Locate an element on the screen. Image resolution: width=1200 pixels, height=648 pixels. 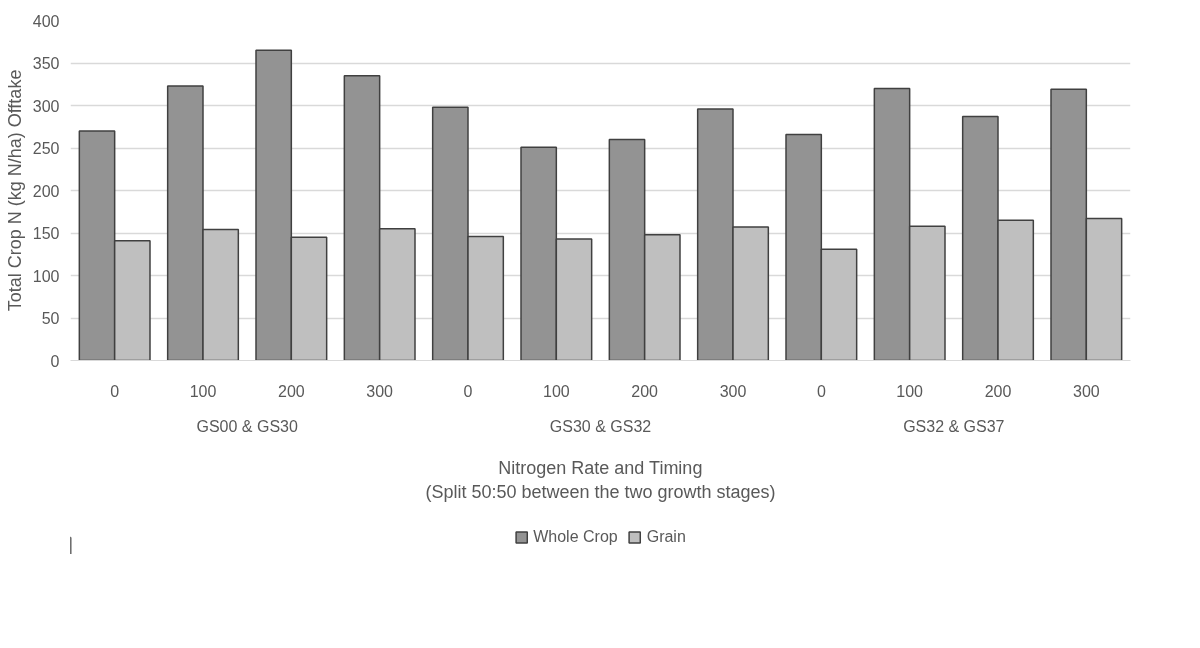
y-tick-label: 350 is located at coordinates (46, 63).